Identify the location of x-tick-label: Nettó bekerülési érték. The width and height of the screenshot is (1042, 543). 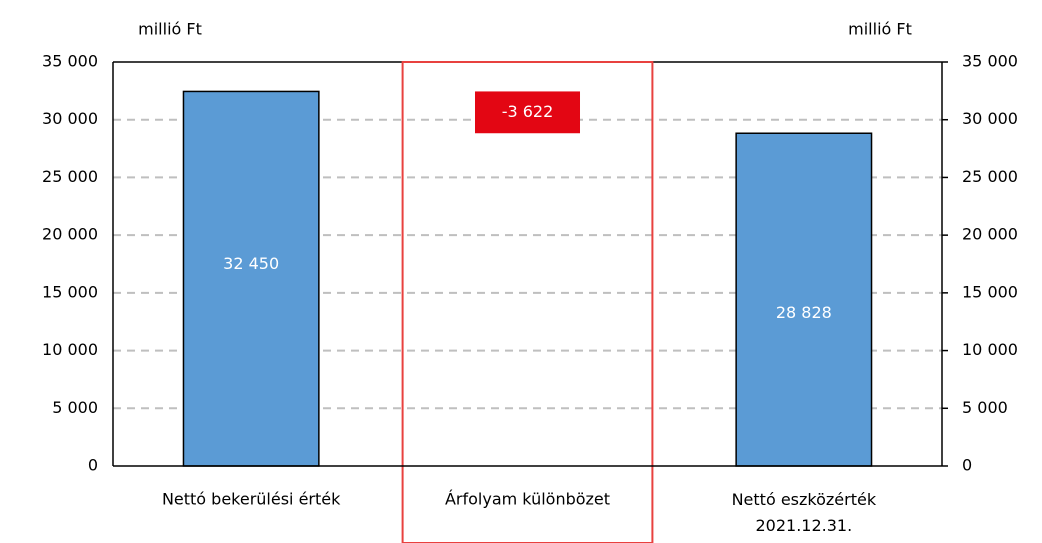
(251, 499).